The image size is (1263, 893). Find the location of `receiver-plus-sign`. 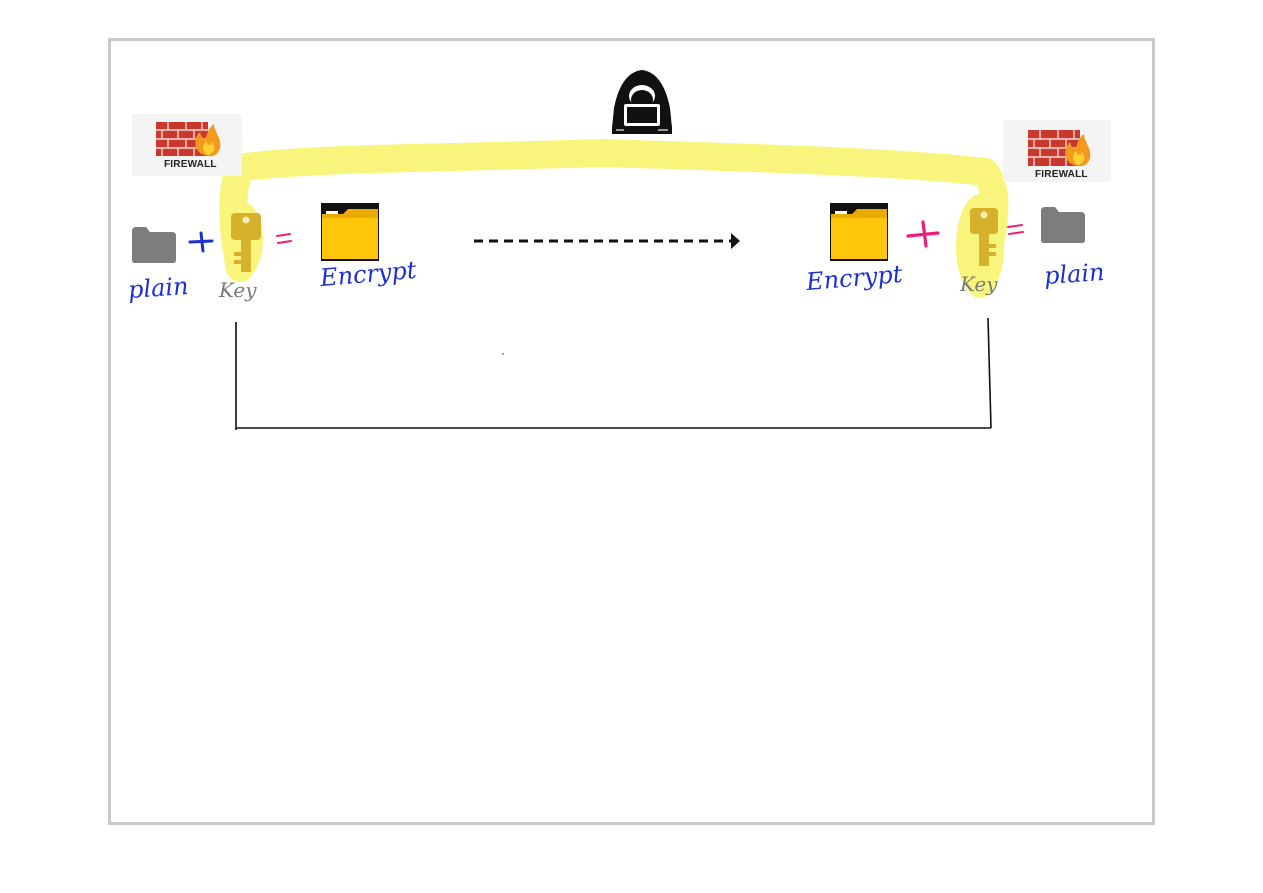

receiver-plus-sign is located at coordinates (923, 234).